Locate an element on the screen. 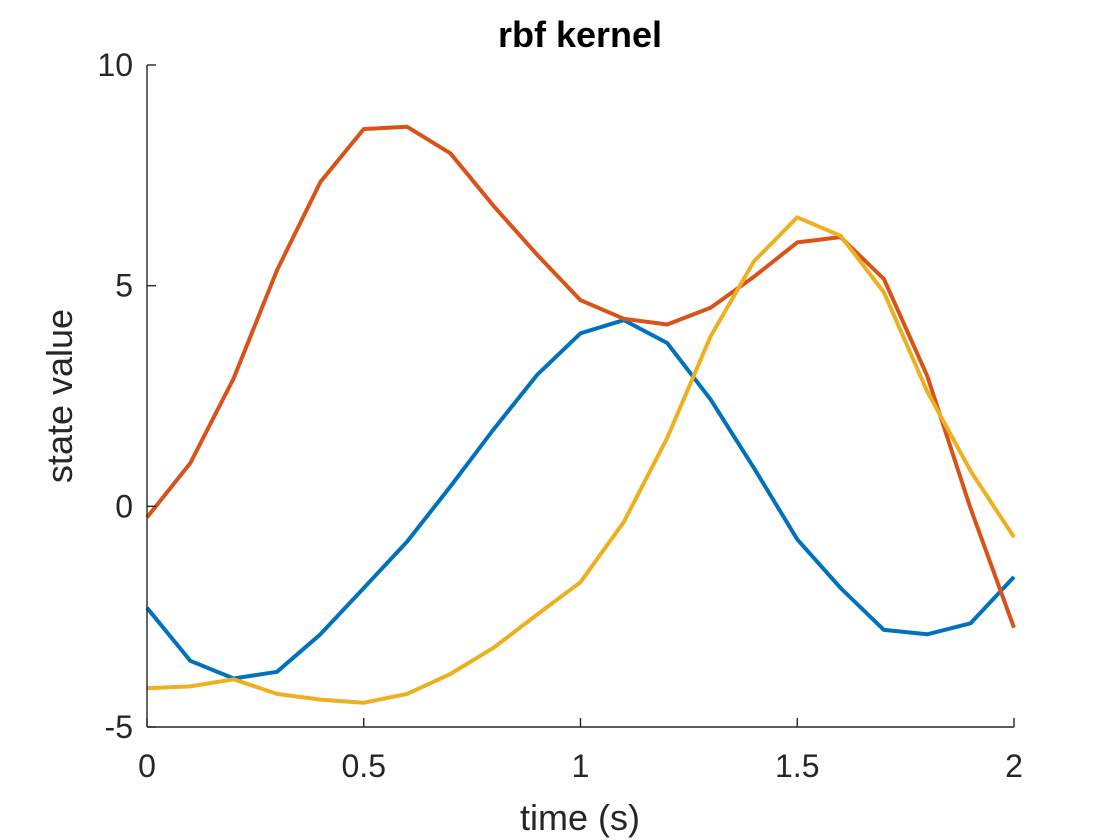  chart-title: rbf kernel is located at coordinates (580, 34).